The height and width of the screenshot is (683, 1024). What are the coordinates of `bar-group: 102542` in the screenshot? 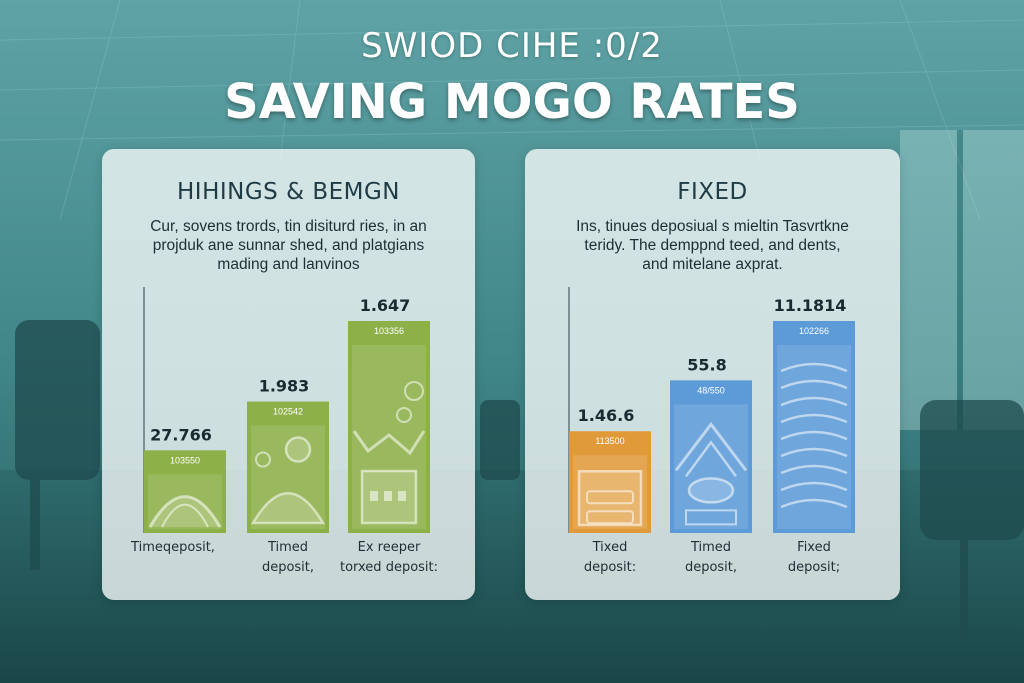 It's located at (288, 467).